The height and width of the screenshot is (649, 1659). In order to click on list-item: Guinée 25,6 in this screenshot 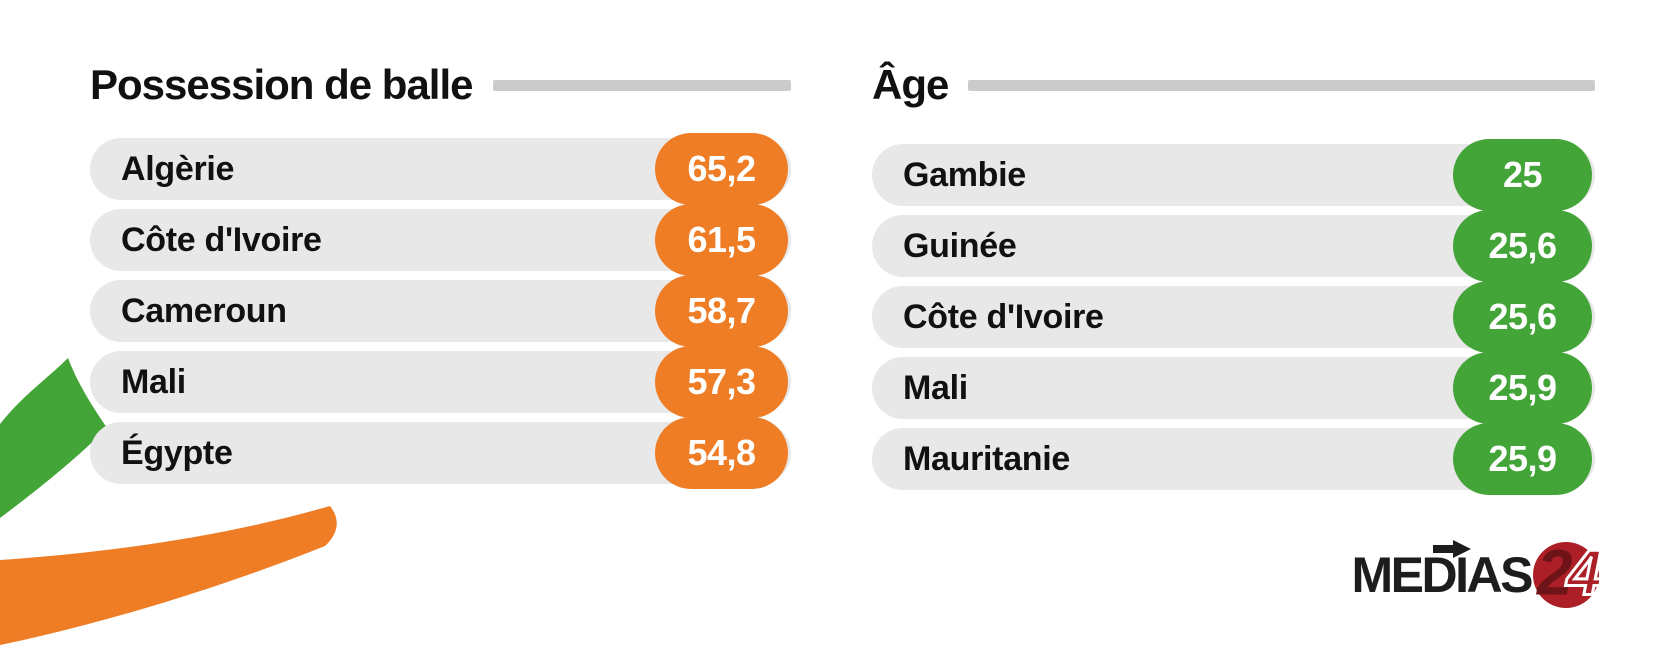, I will do `click(1233, 246)`.